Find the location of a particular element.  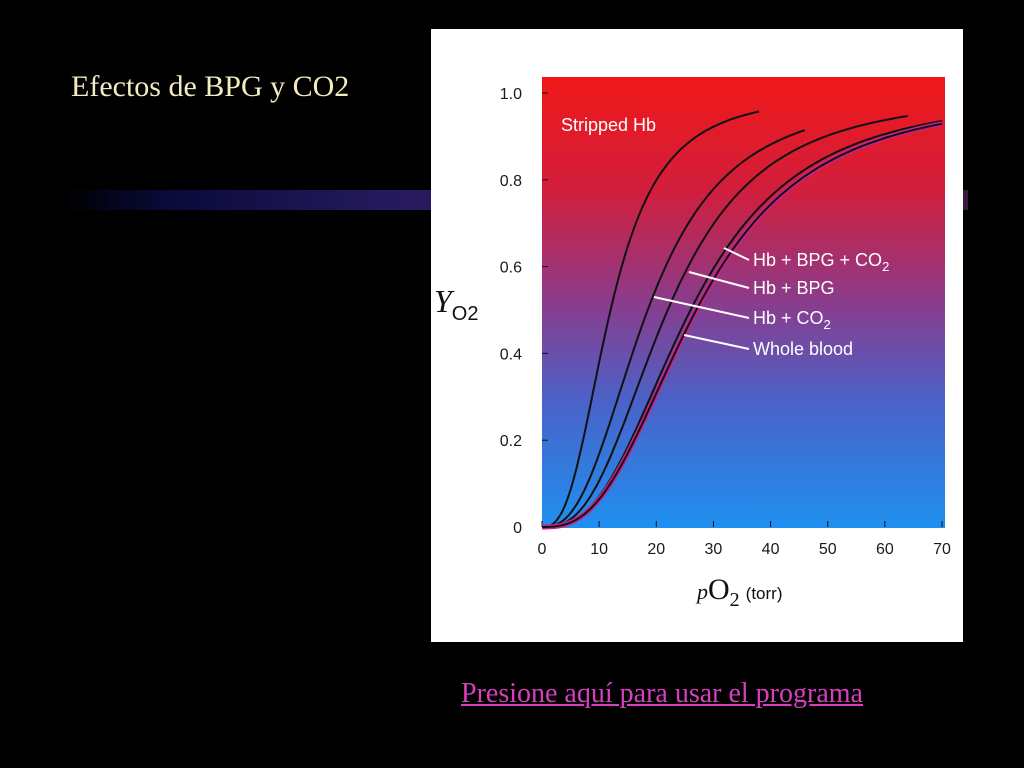

curve-hb-co2 is located at coordinates (674, 328).